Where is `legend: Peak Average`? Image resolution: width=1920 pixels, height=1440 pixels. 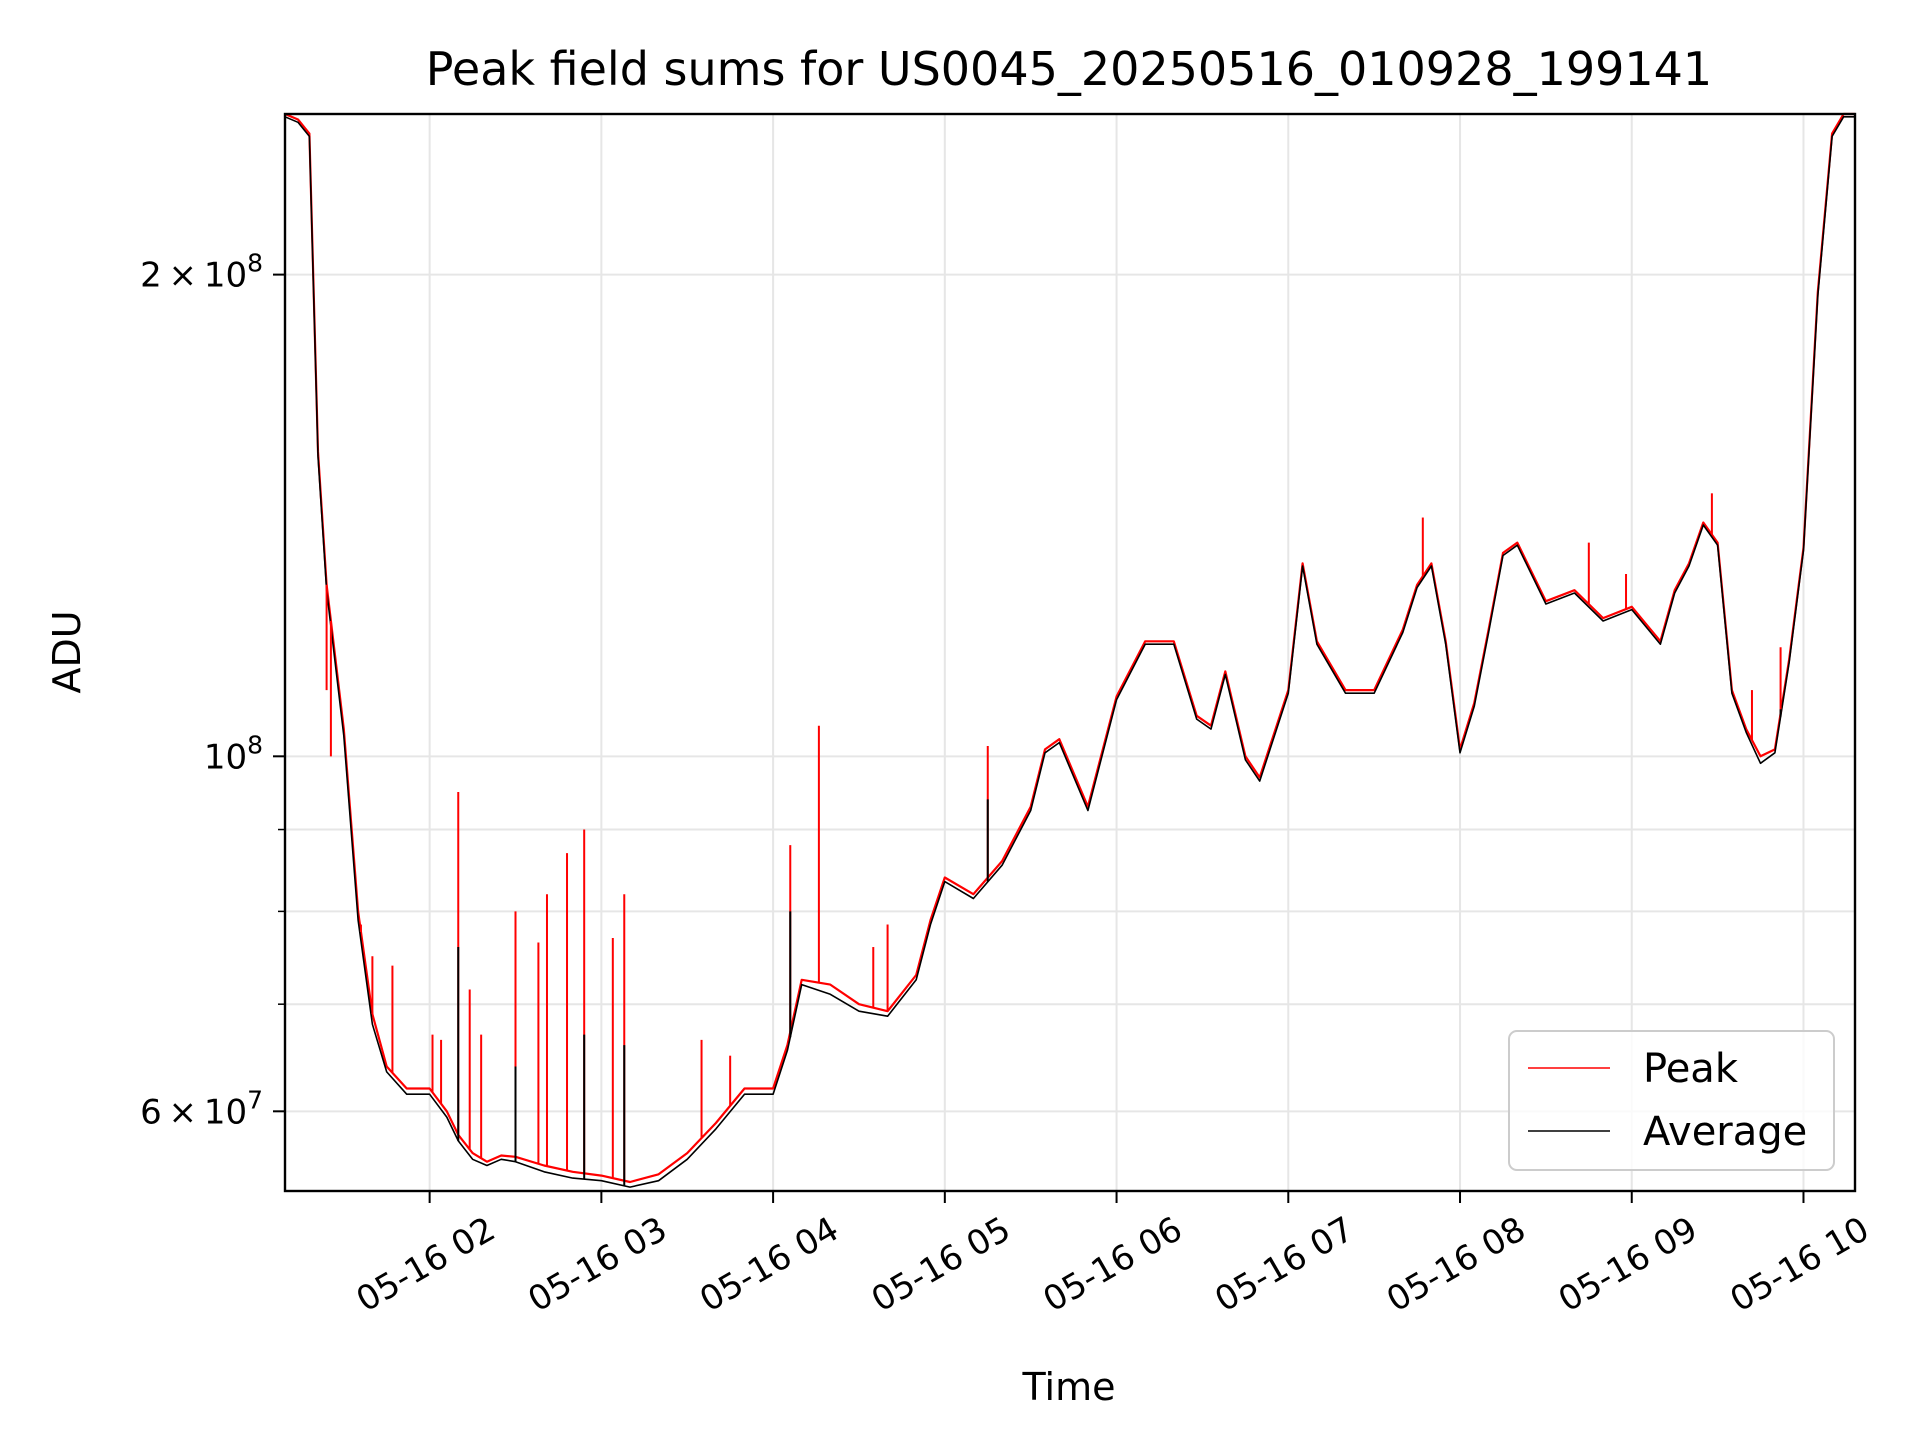
legend: Peak Average is located at coordinates (1671, 1100).